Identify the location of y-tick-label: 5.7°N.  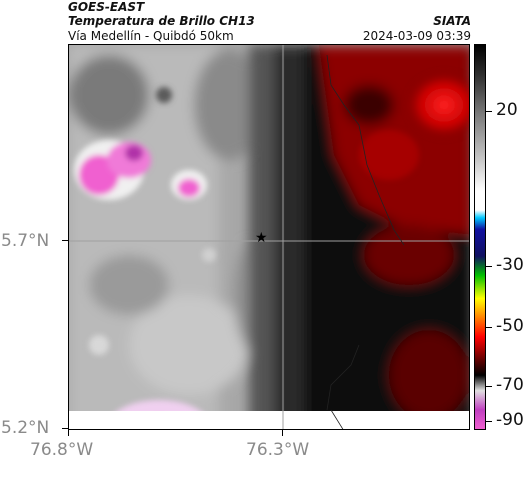
(25, 241).